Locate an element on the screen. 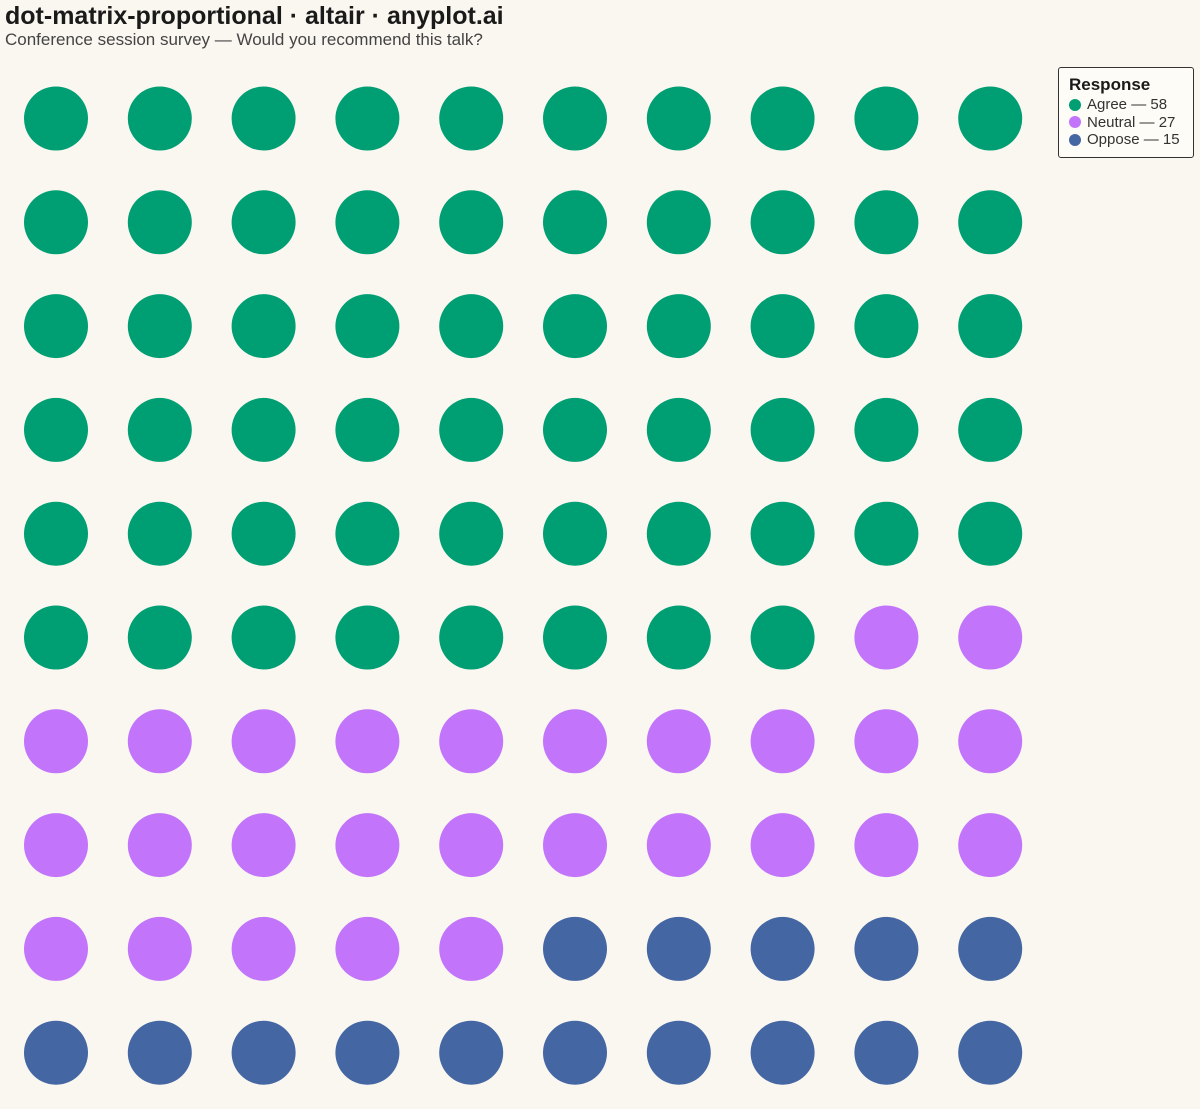 The image size is (1200, 1109). legend-swatch-neutral is located at coordinates (1075, 122).